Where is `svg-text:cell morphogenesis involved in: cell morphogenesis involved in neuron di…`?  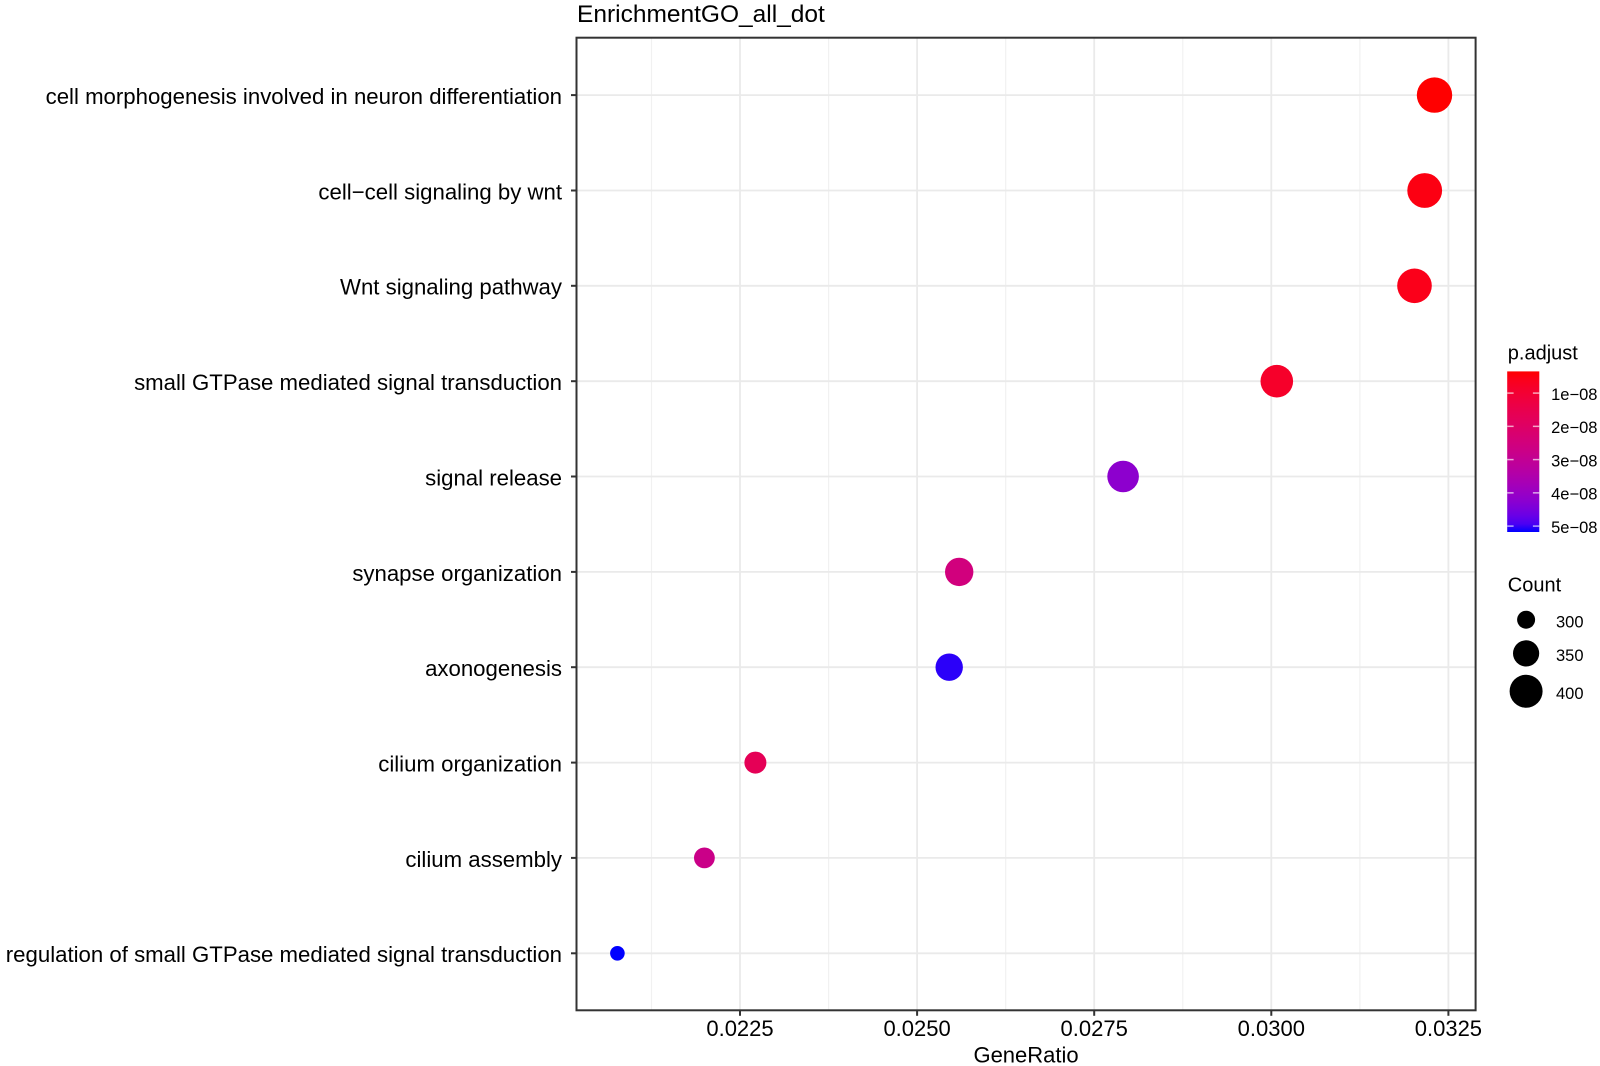
svg-text:cell morphogenesis involved in: cell morphogenesis involved in neuron di… is located at coordinates (304, 96).